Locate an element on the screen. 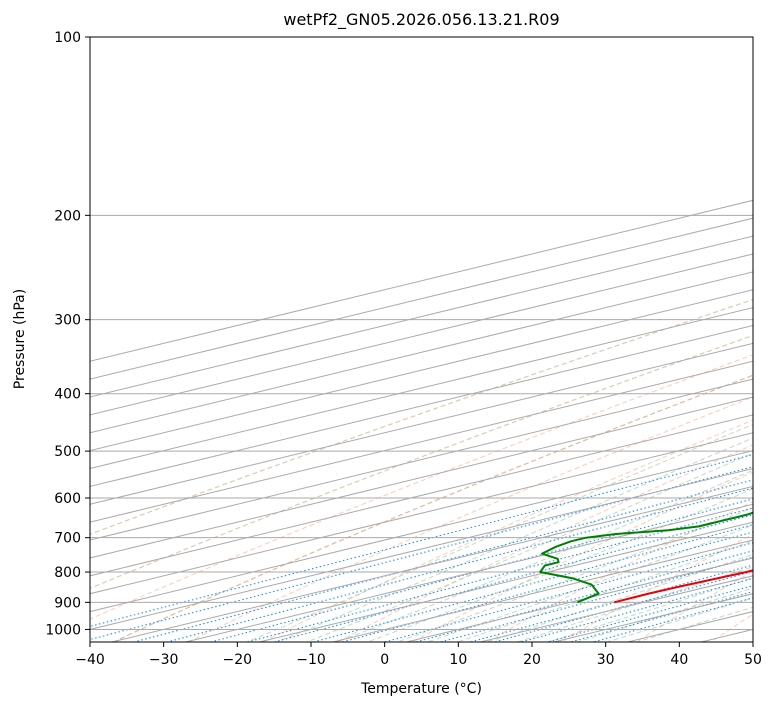 The width and height of the screenshot is (775, 708). y-axis-label: Pressure (hPa) is located at coordinates (20, 339).